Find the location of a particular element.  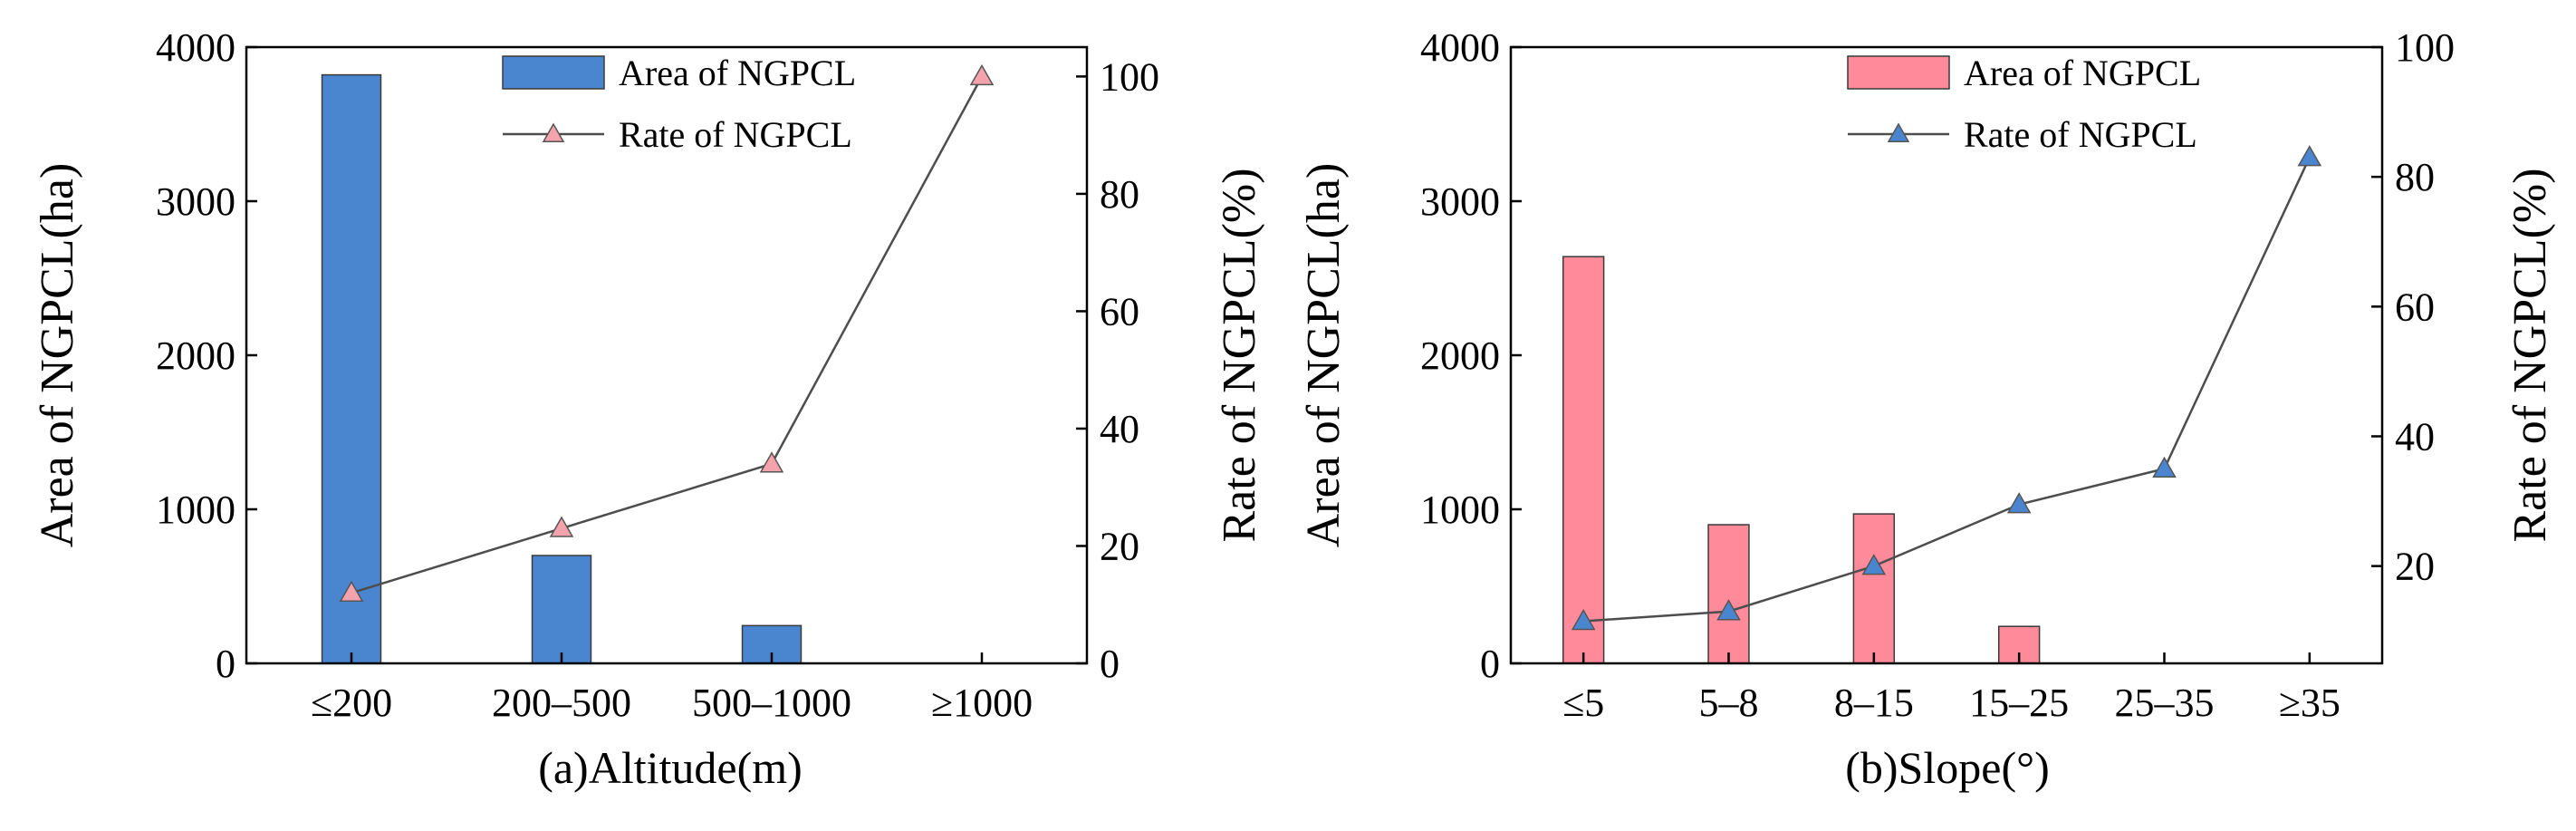

y2-tick-label-3: 60 is located at coordinates (1119, 311).